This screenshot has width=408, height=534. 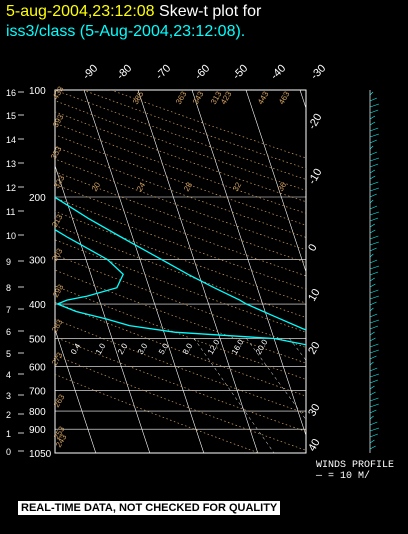 I want to click on mixing-ratio-label: 0.4, so click(x=76, y=348).